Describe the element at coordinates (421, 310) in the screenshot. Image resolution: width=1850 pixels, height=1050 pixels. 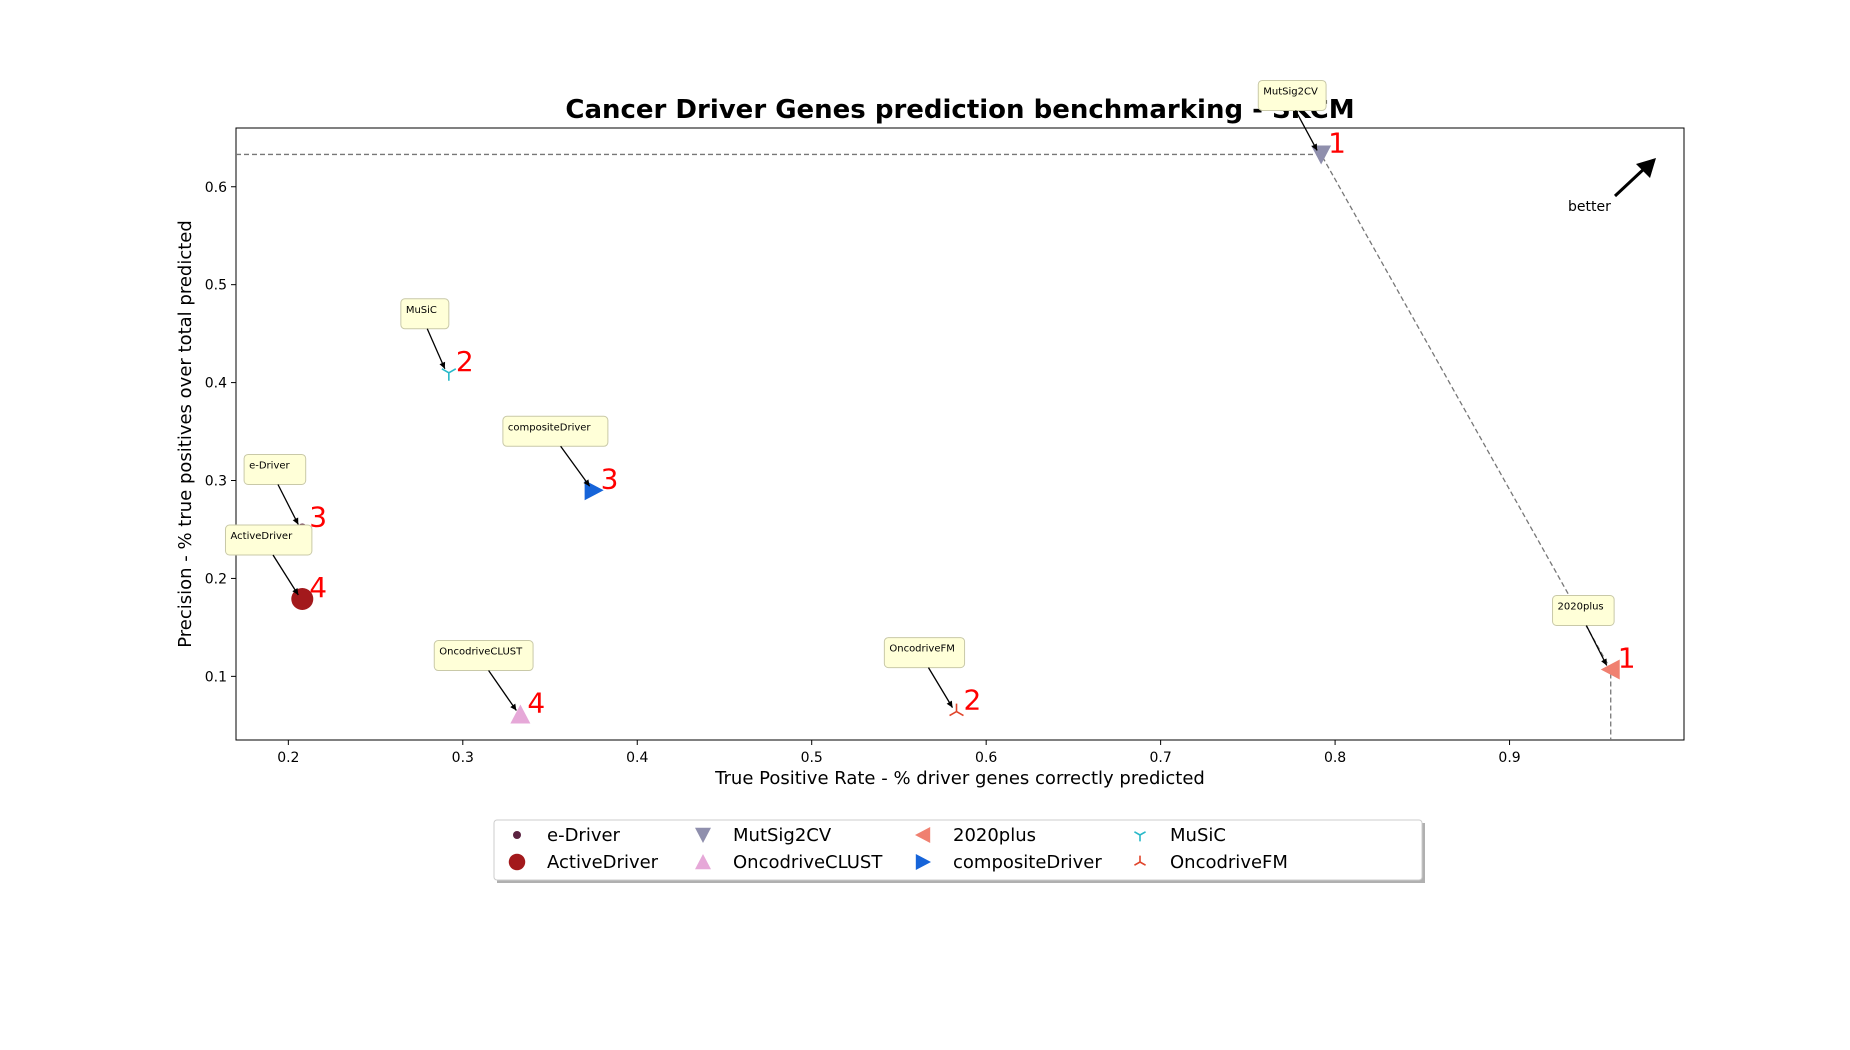
I see `annotation-label: MuSiC` at that location.